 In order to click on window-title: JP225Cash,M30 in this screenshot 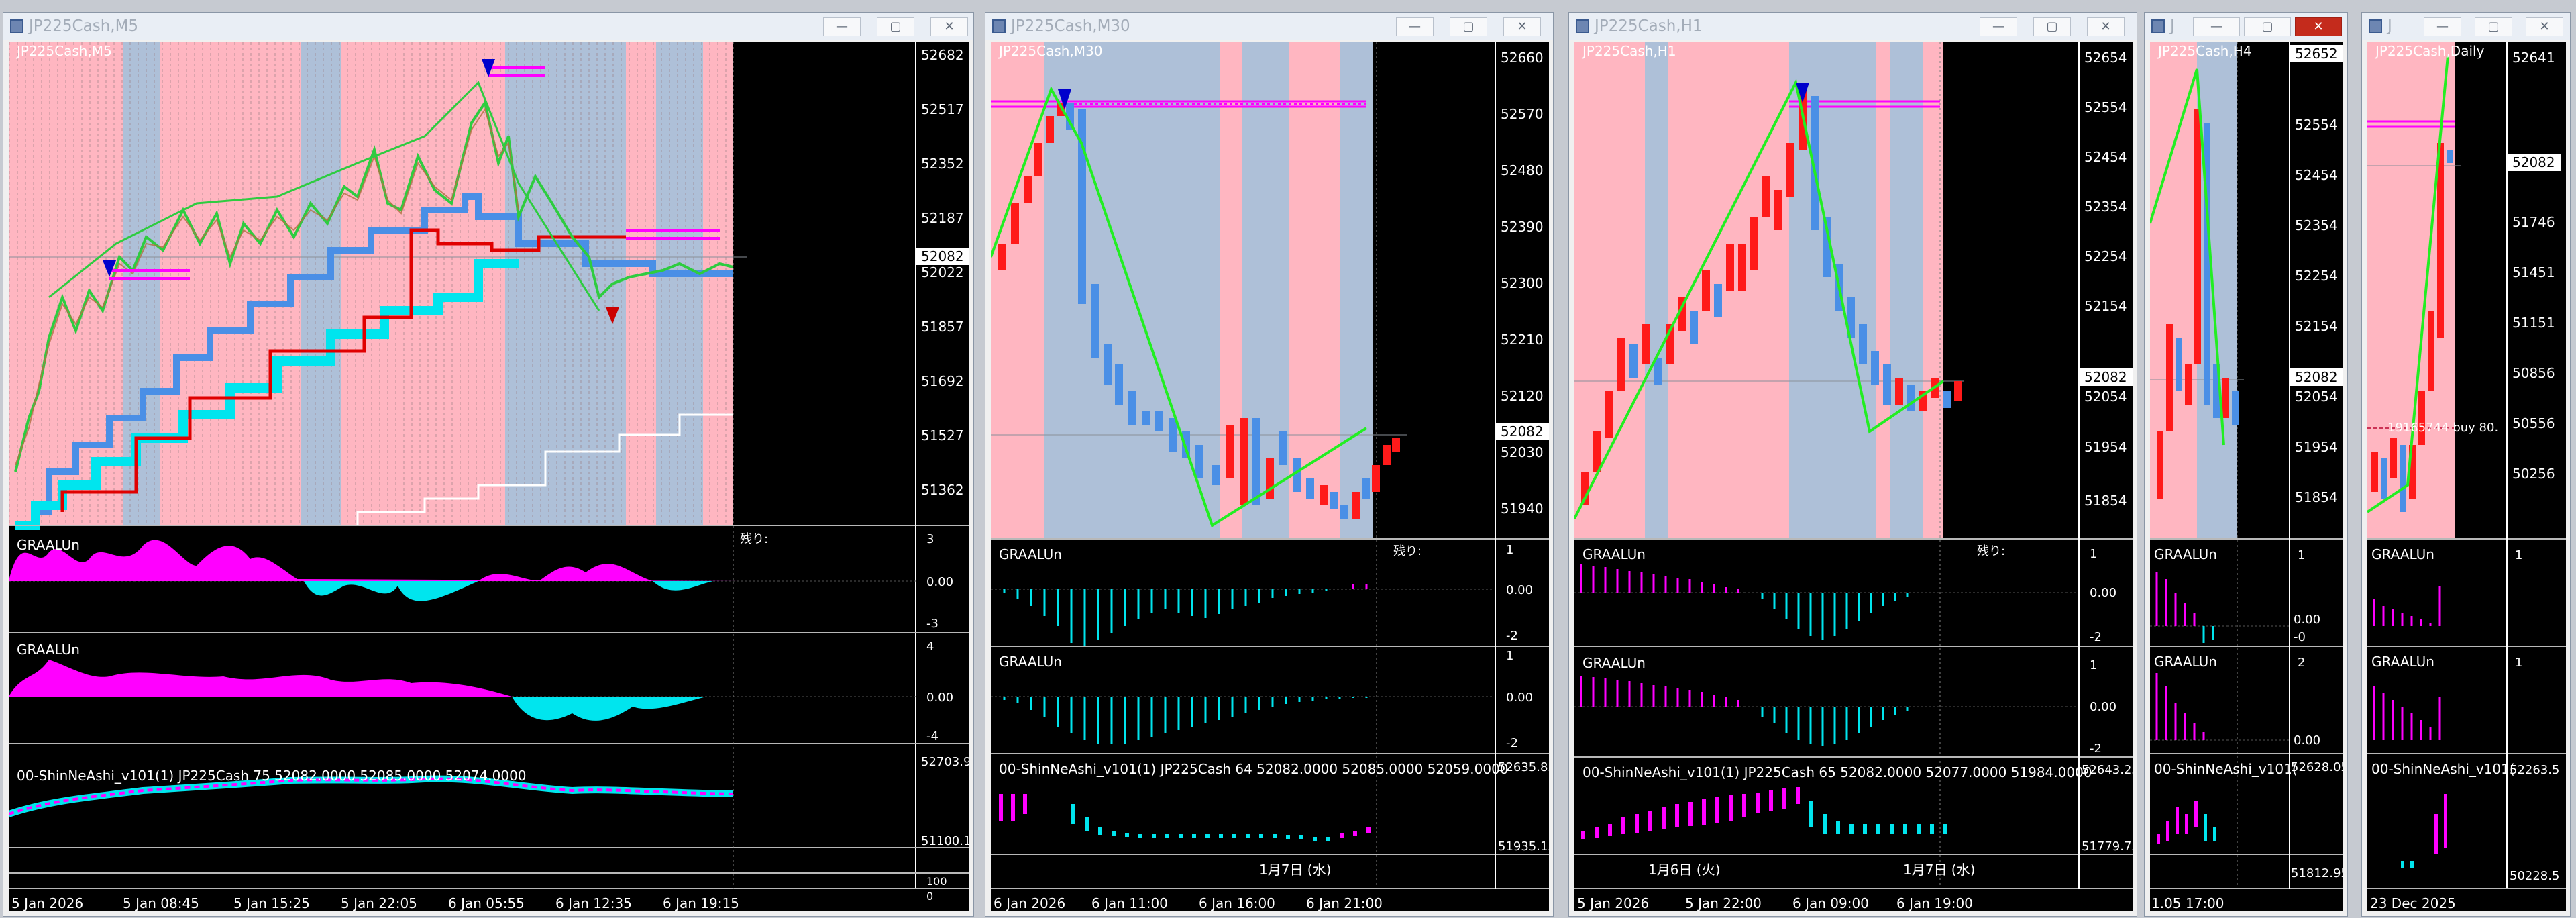, I will do `click(1070, 26)`.